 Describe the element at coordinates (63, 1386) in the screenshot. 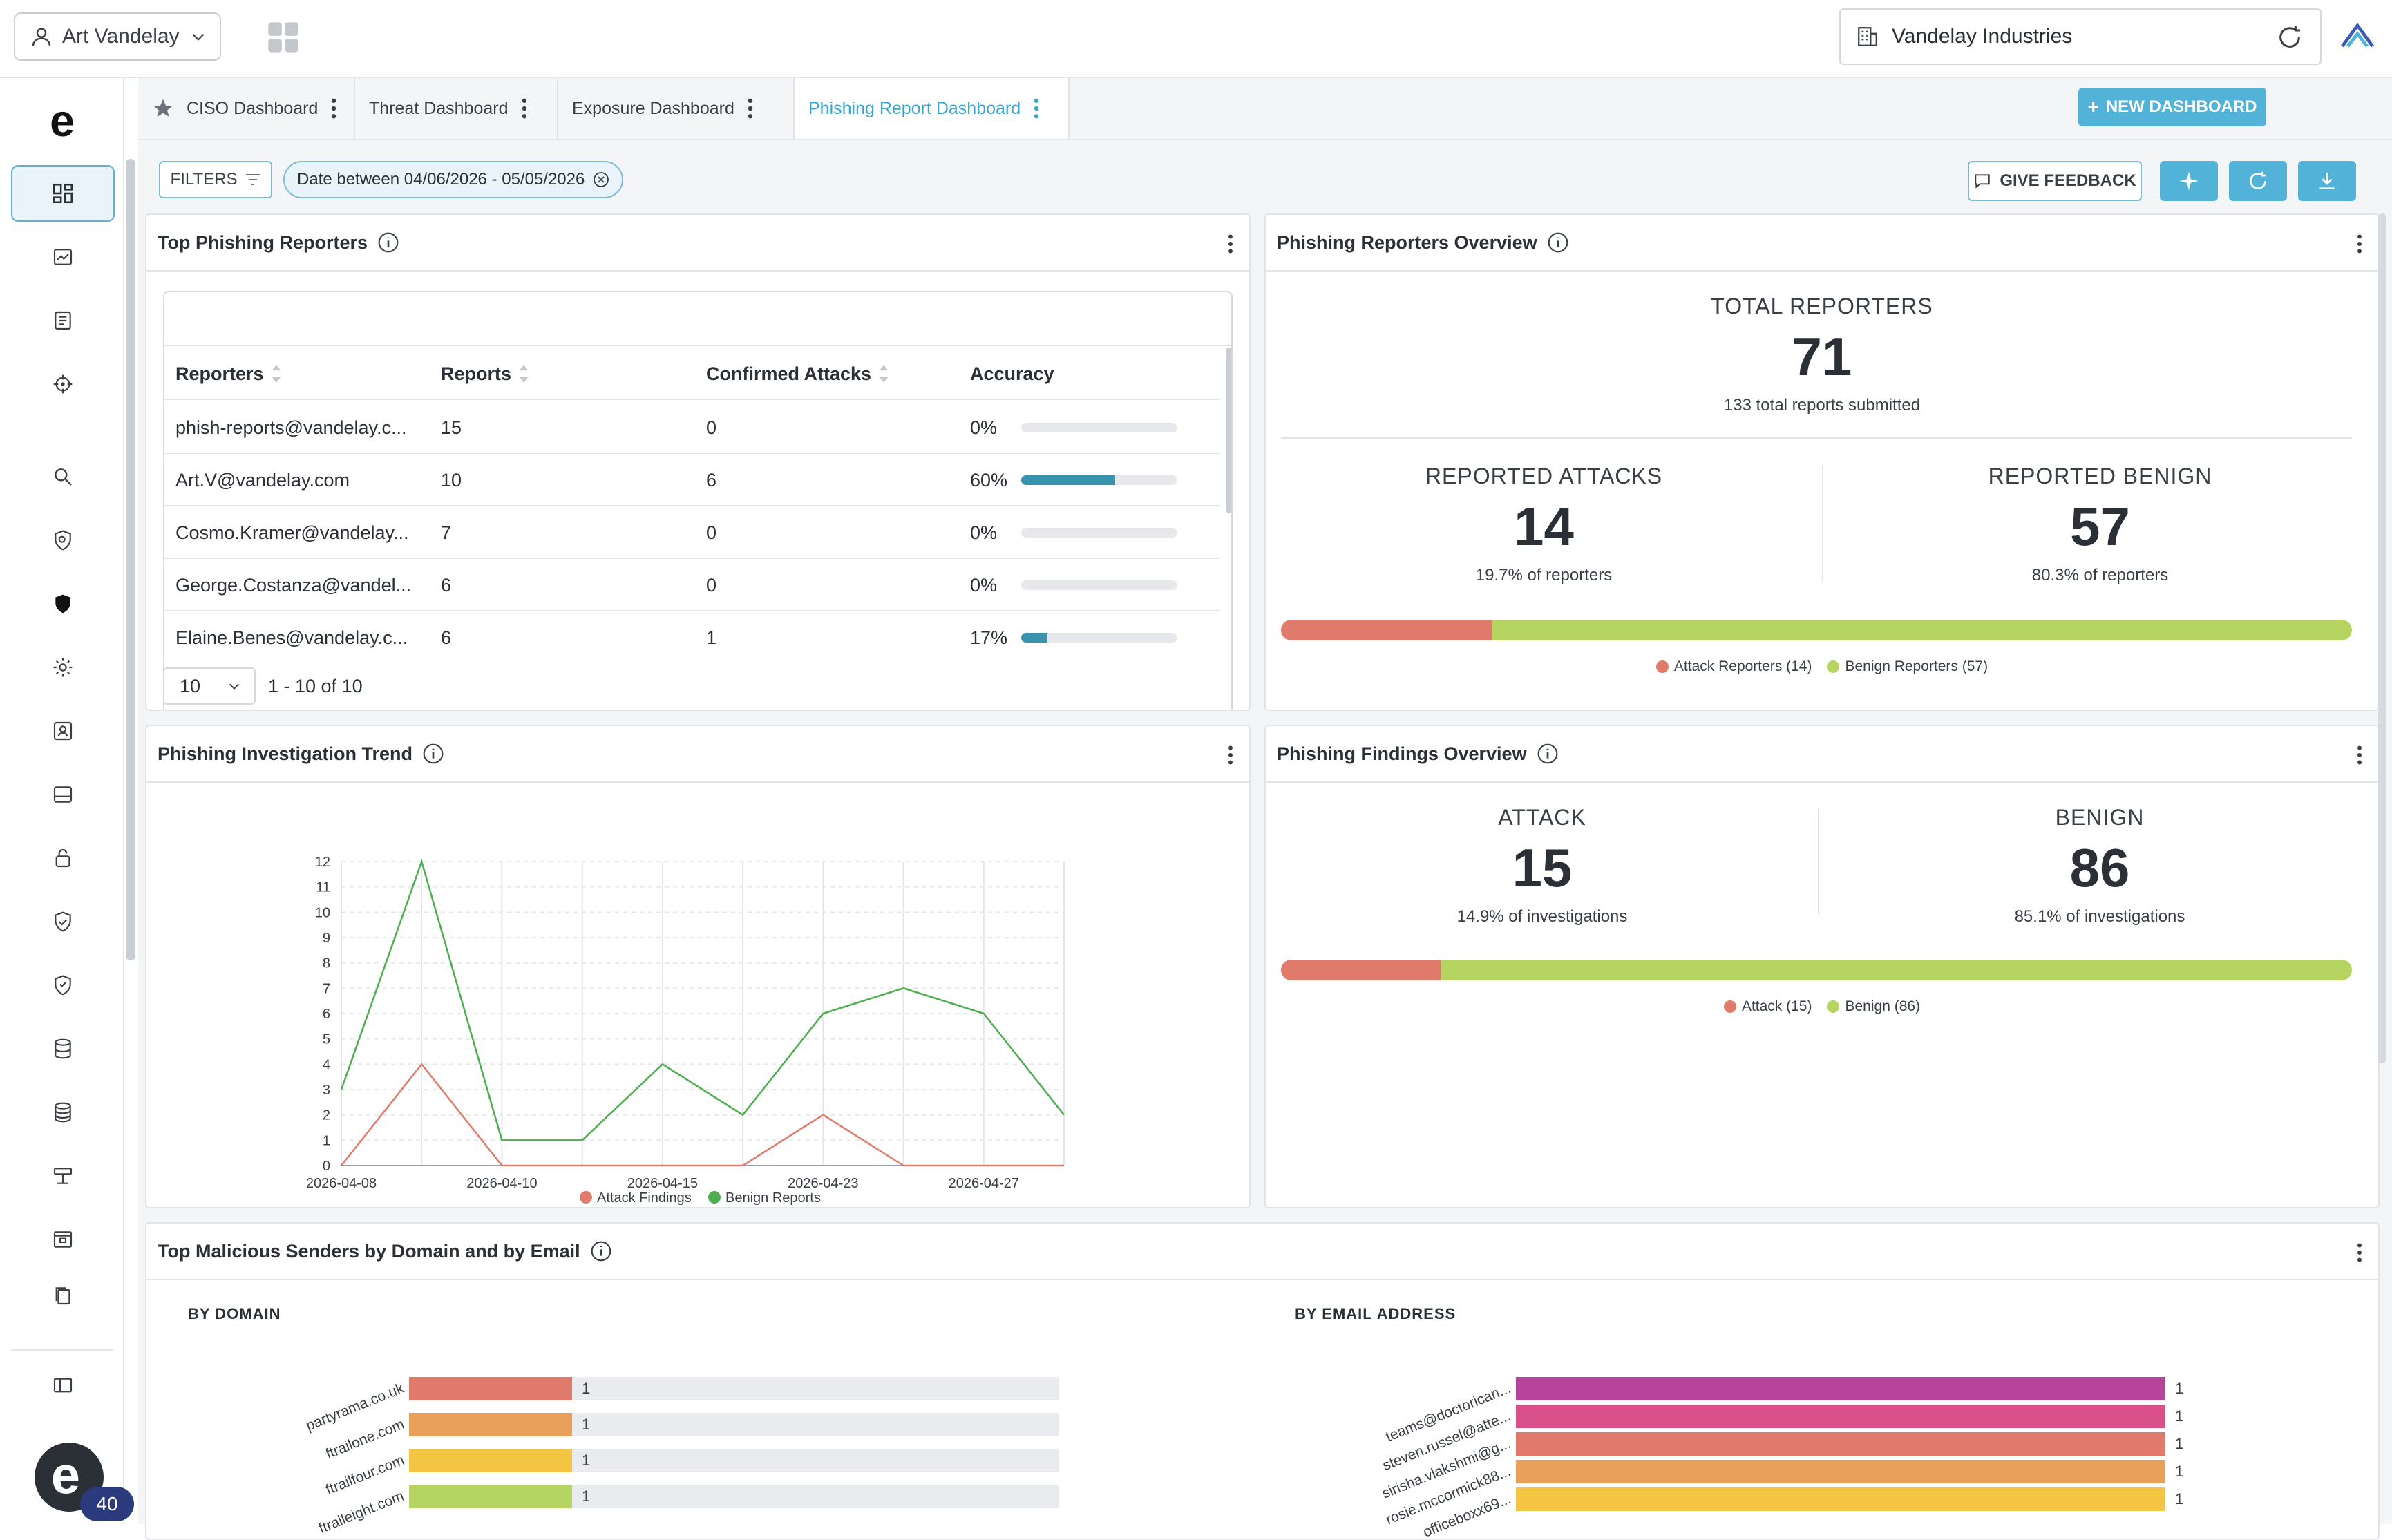

I see `sidebar-item-collapse` at that location.